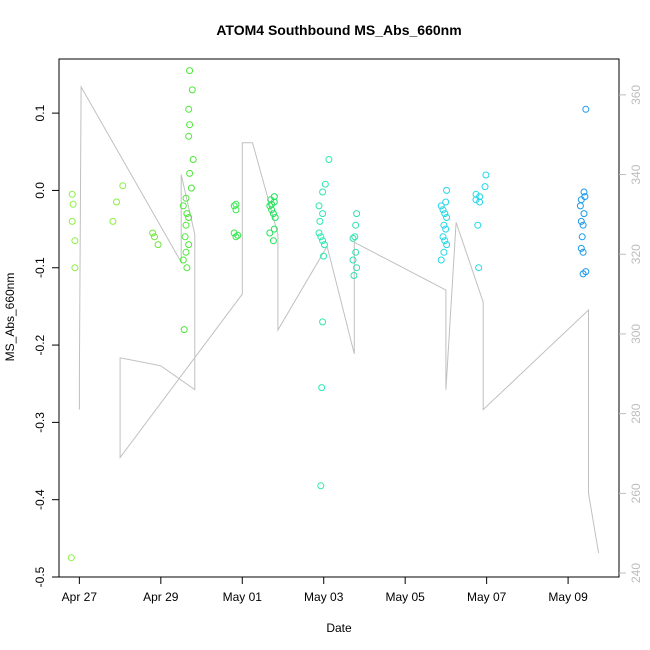 The width and height of the screenshot is (650, 650). Describe the element at coordinates (46, 345) in the screenshot. I see `y-axis: -0.5 -0.4 -0.3 -0.2 -0.1 0.0 0.1` at that location.